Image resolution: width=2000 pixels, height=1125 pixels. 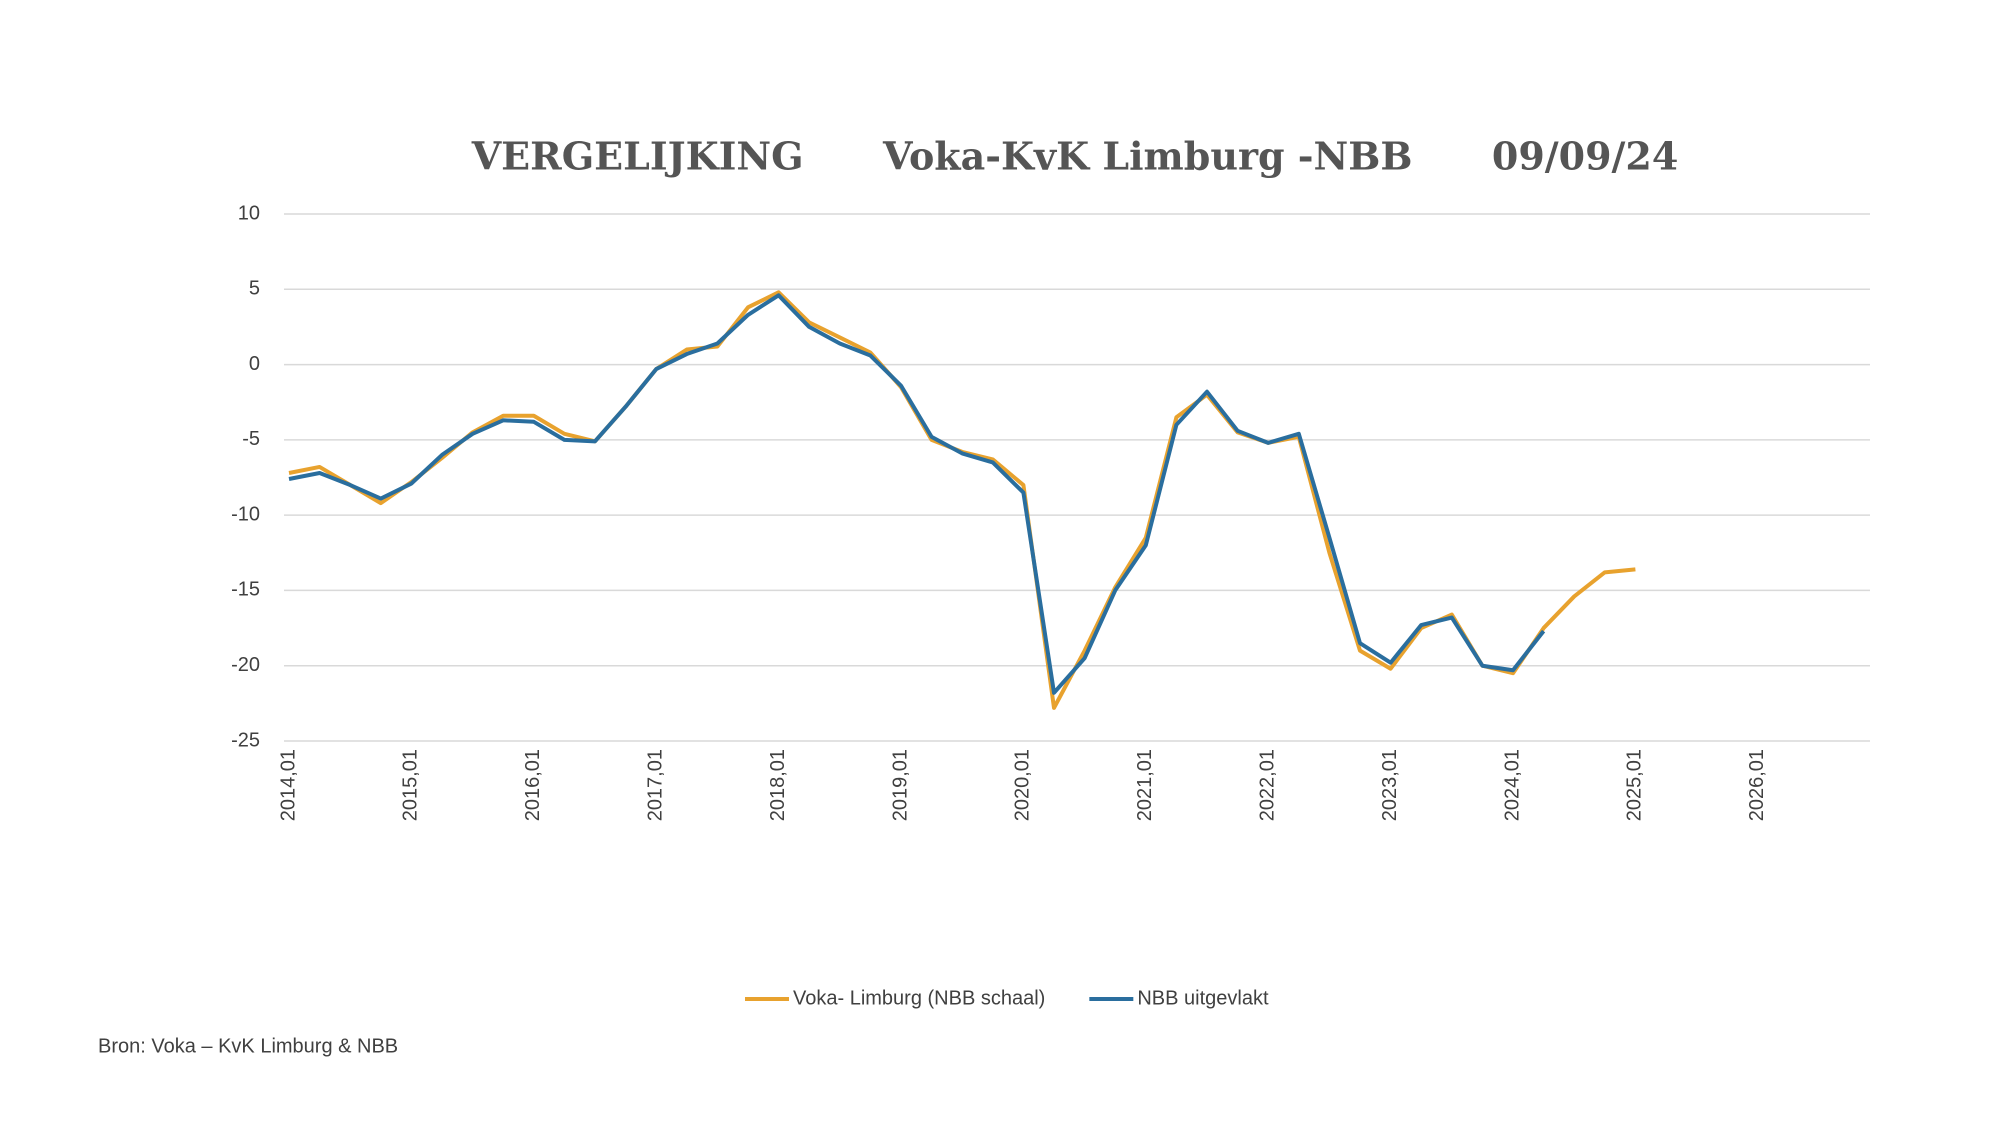 I want to click on x-tick-label: 2024,01, so click(x=1512, y=785).